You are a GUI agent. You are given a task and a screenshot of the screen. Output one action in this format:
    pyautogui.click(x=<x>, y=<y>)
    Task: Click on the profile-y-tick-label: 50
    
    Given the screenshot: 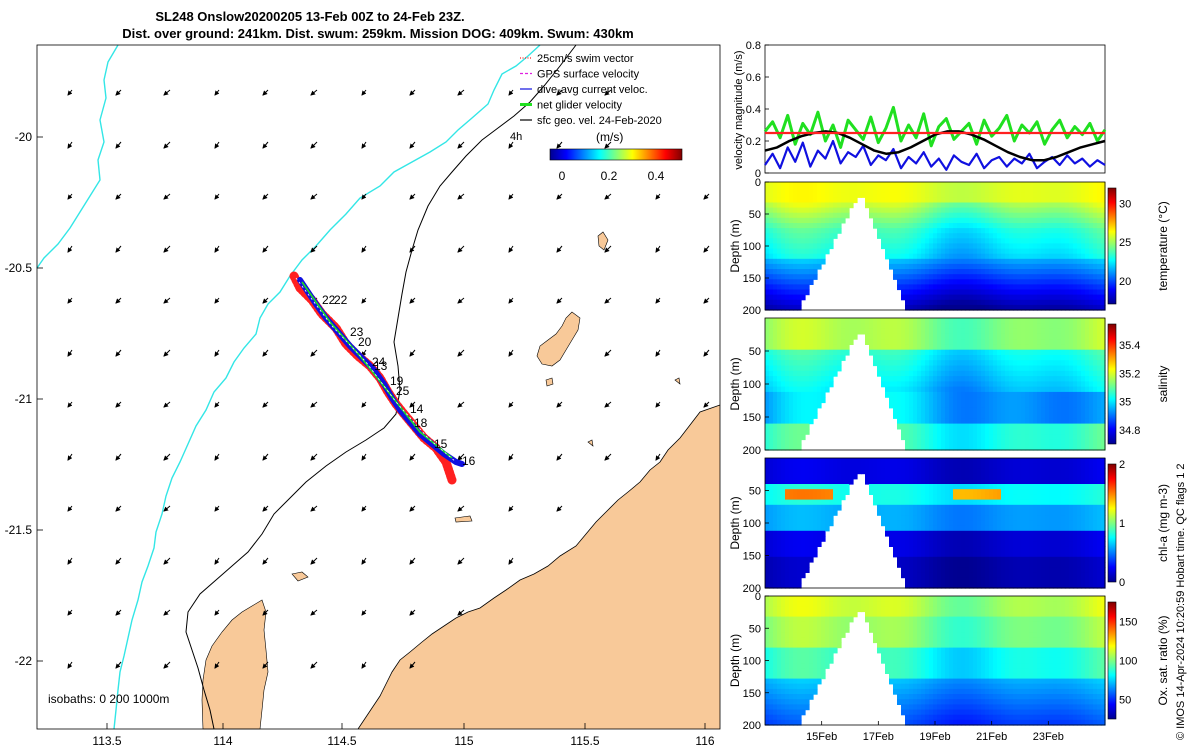 What is the action you would take?
    pyautogui.click(x=755, y=215)
    